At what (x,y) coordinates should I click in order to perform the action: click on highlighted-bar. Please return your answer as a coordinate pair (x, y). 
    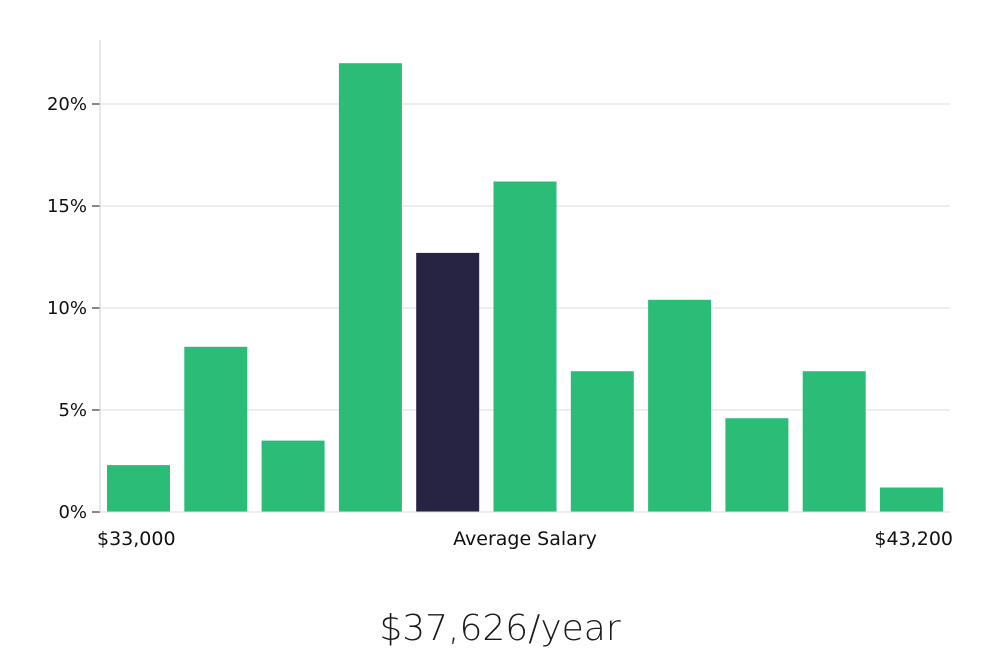
    Looking at the image, I should click on (448, 382).